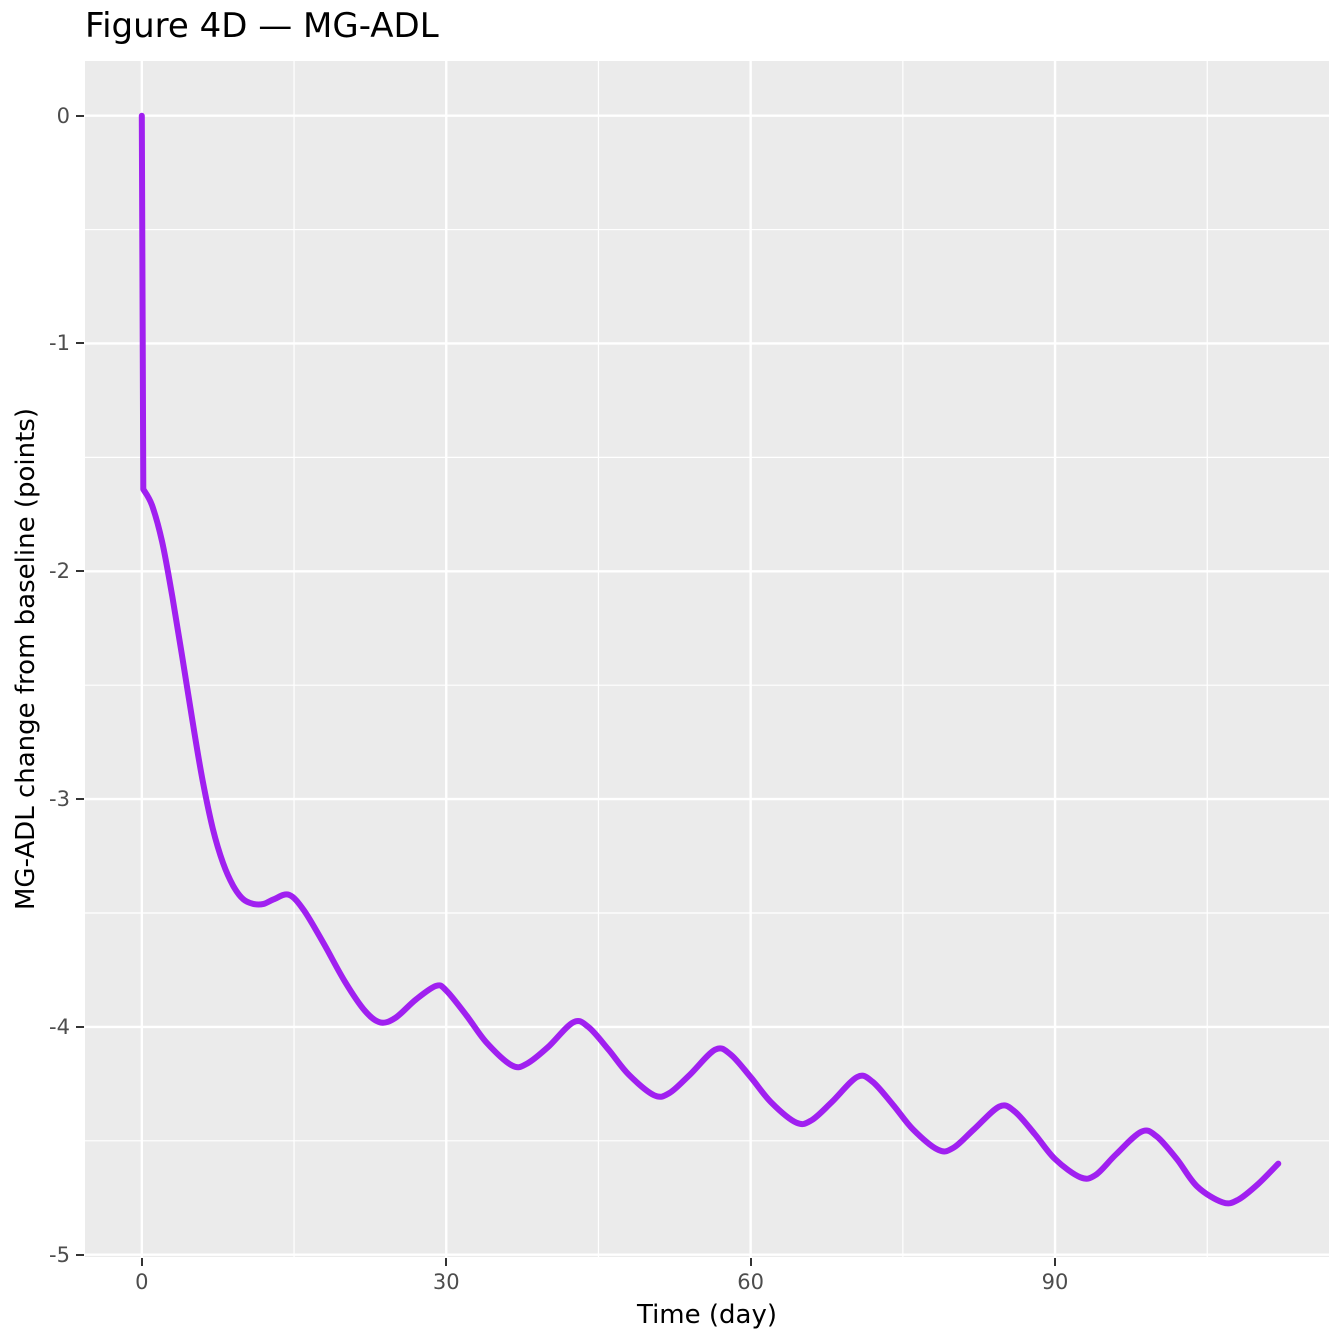  Describe the element at coordinates (63, 115) in the screenshot. I see `y-tick-label: 0` at that location.